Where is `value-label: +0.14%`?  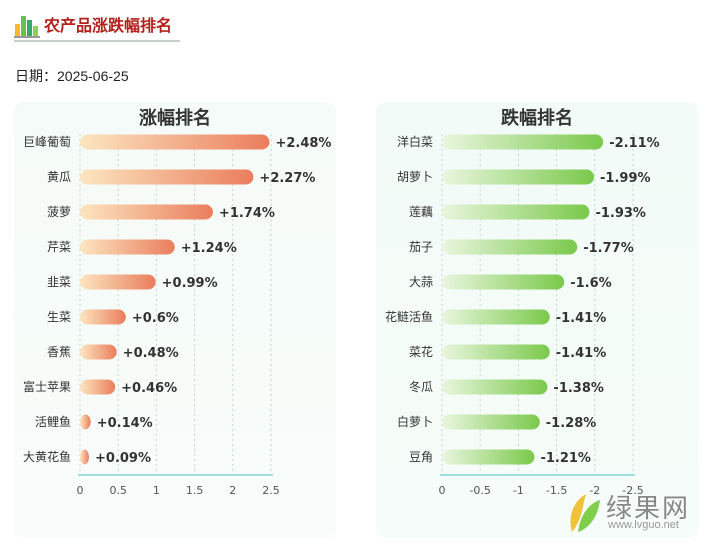 value-label: +0.14% is located at coordinates (125, 423).